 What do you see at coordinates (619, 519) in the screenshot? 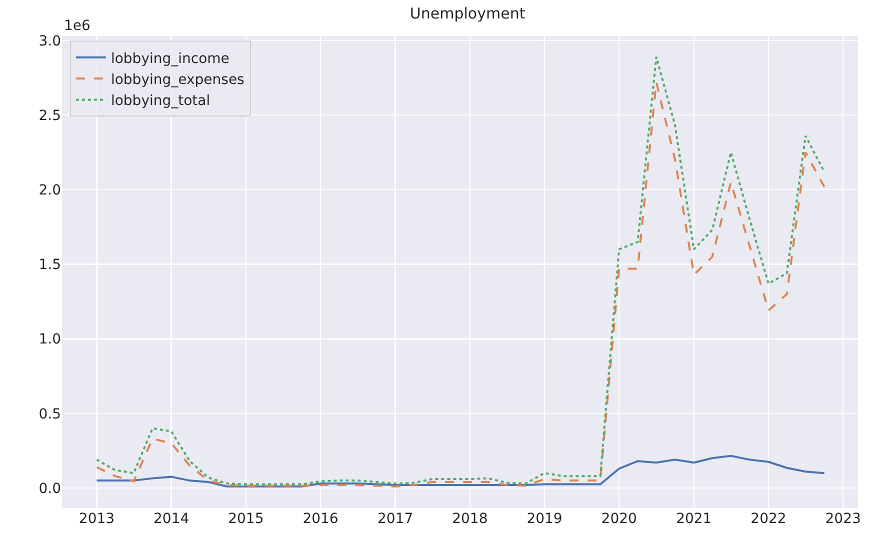
I see `x-tick-label: 2020` at bounding box center [619, 519].